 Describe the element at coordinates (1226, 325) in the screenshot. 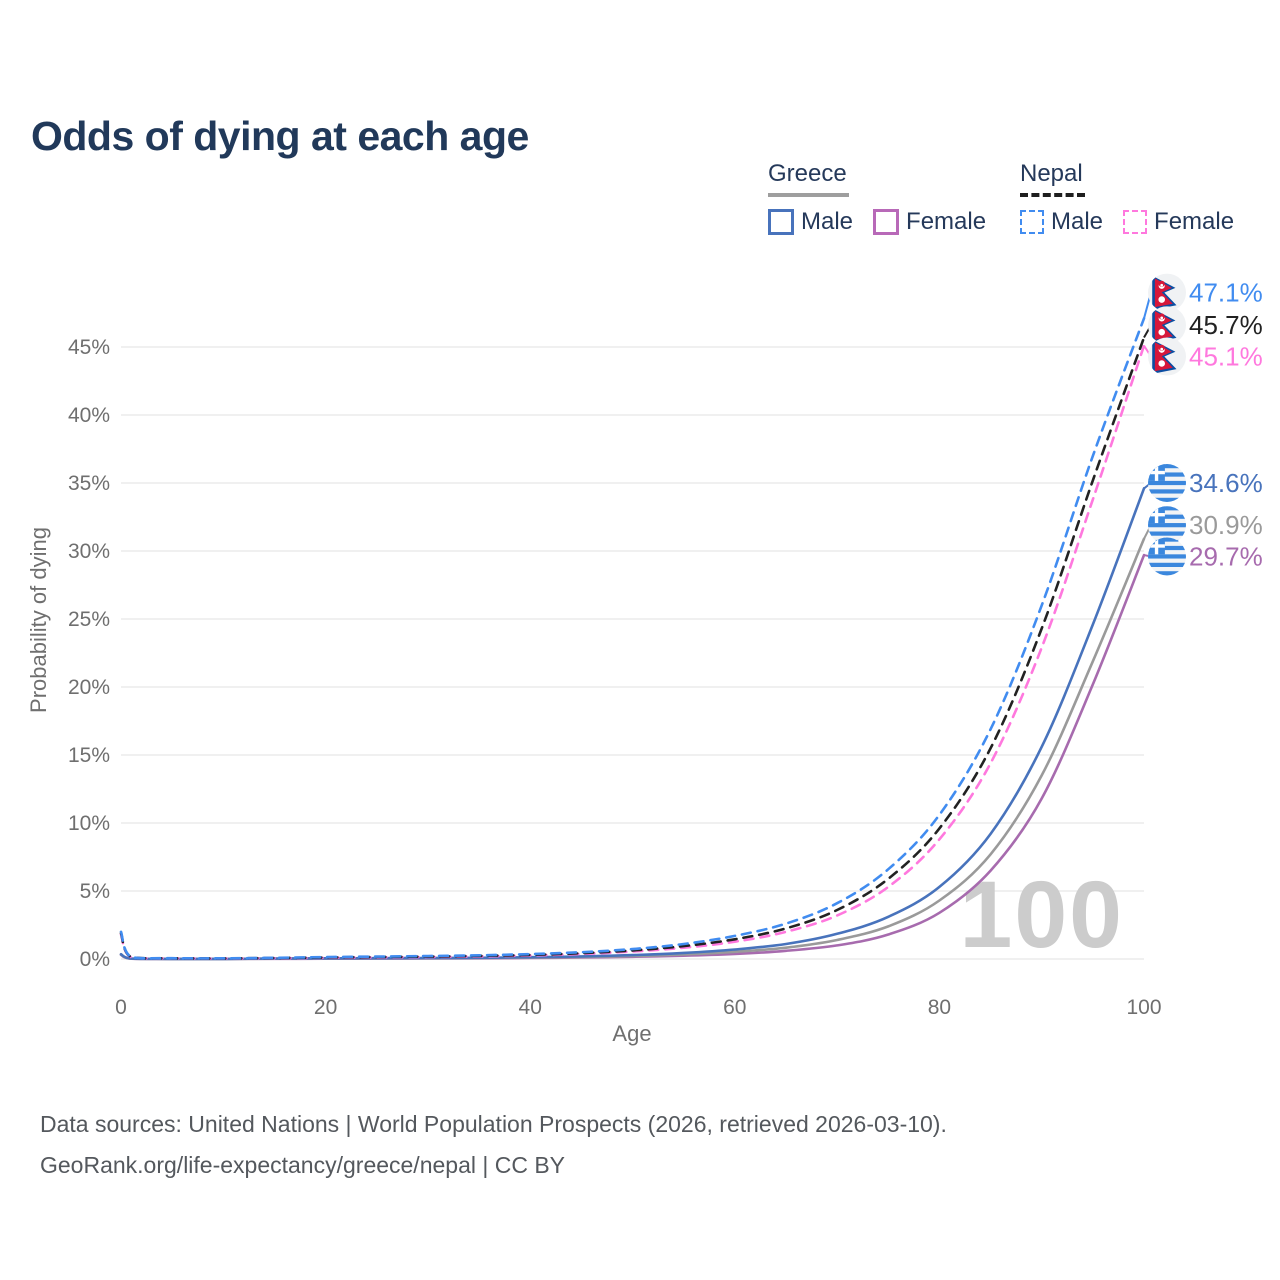

I see `end-label-nepal-total: 45.7%` at that location.